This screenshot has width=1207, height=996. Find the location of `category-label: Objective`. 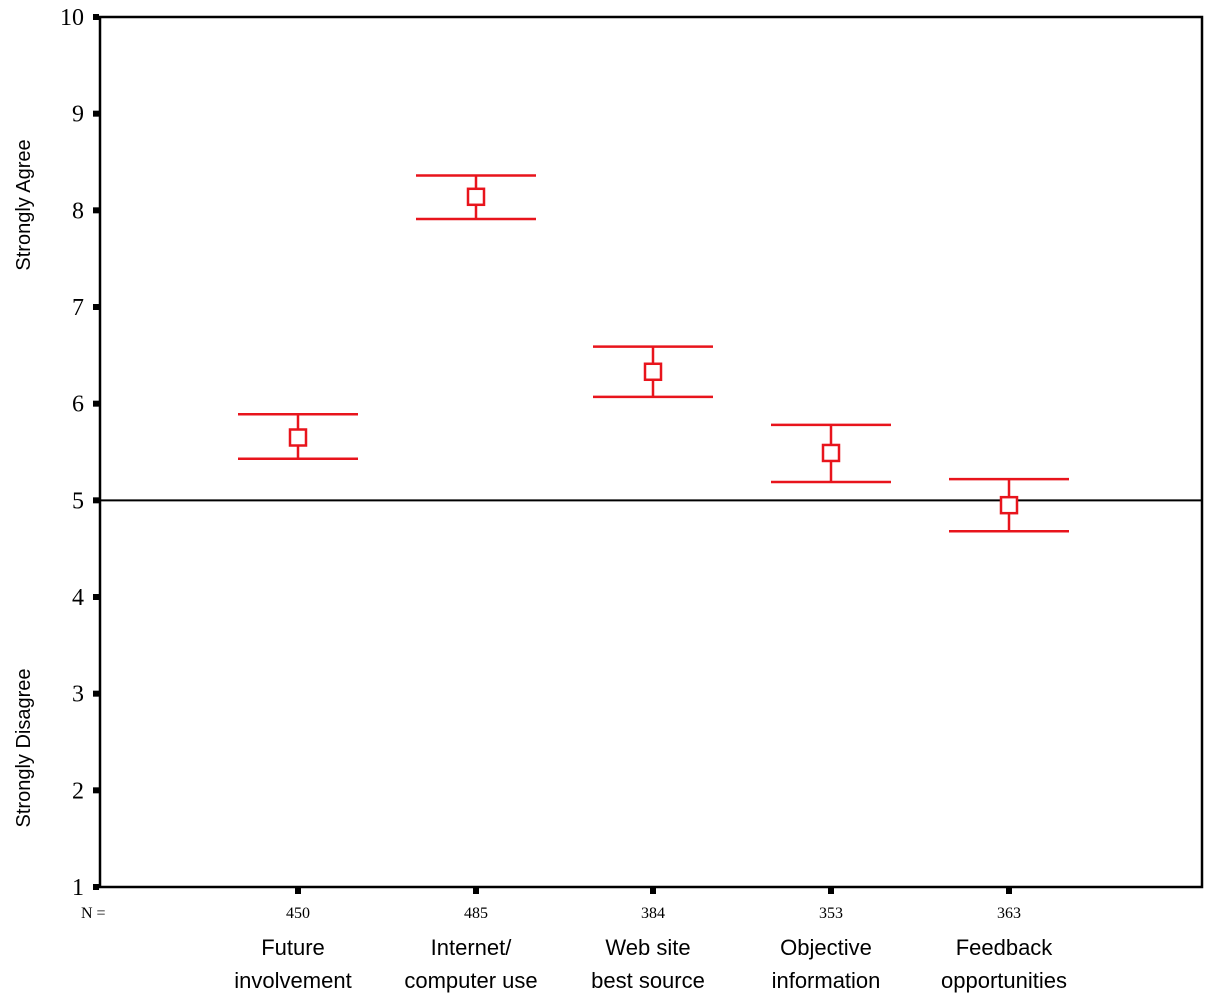

category-label: Objective is located at coordinates (826, 947).